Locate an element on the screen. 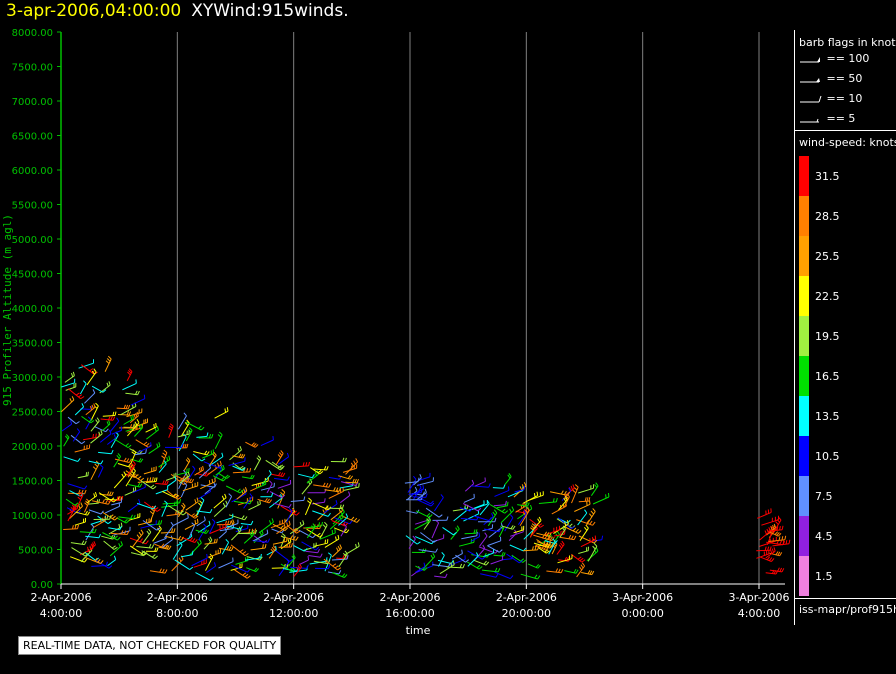  x-tick-time: 16:00:00 is located at coordinates (409, 613).